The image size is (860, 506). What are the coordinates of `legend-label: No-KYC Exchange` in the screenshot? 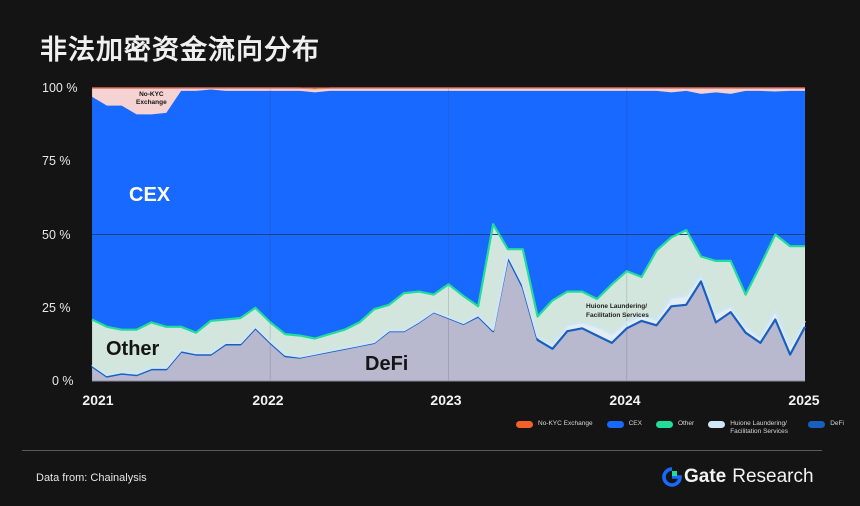 It's located at (565, 423).